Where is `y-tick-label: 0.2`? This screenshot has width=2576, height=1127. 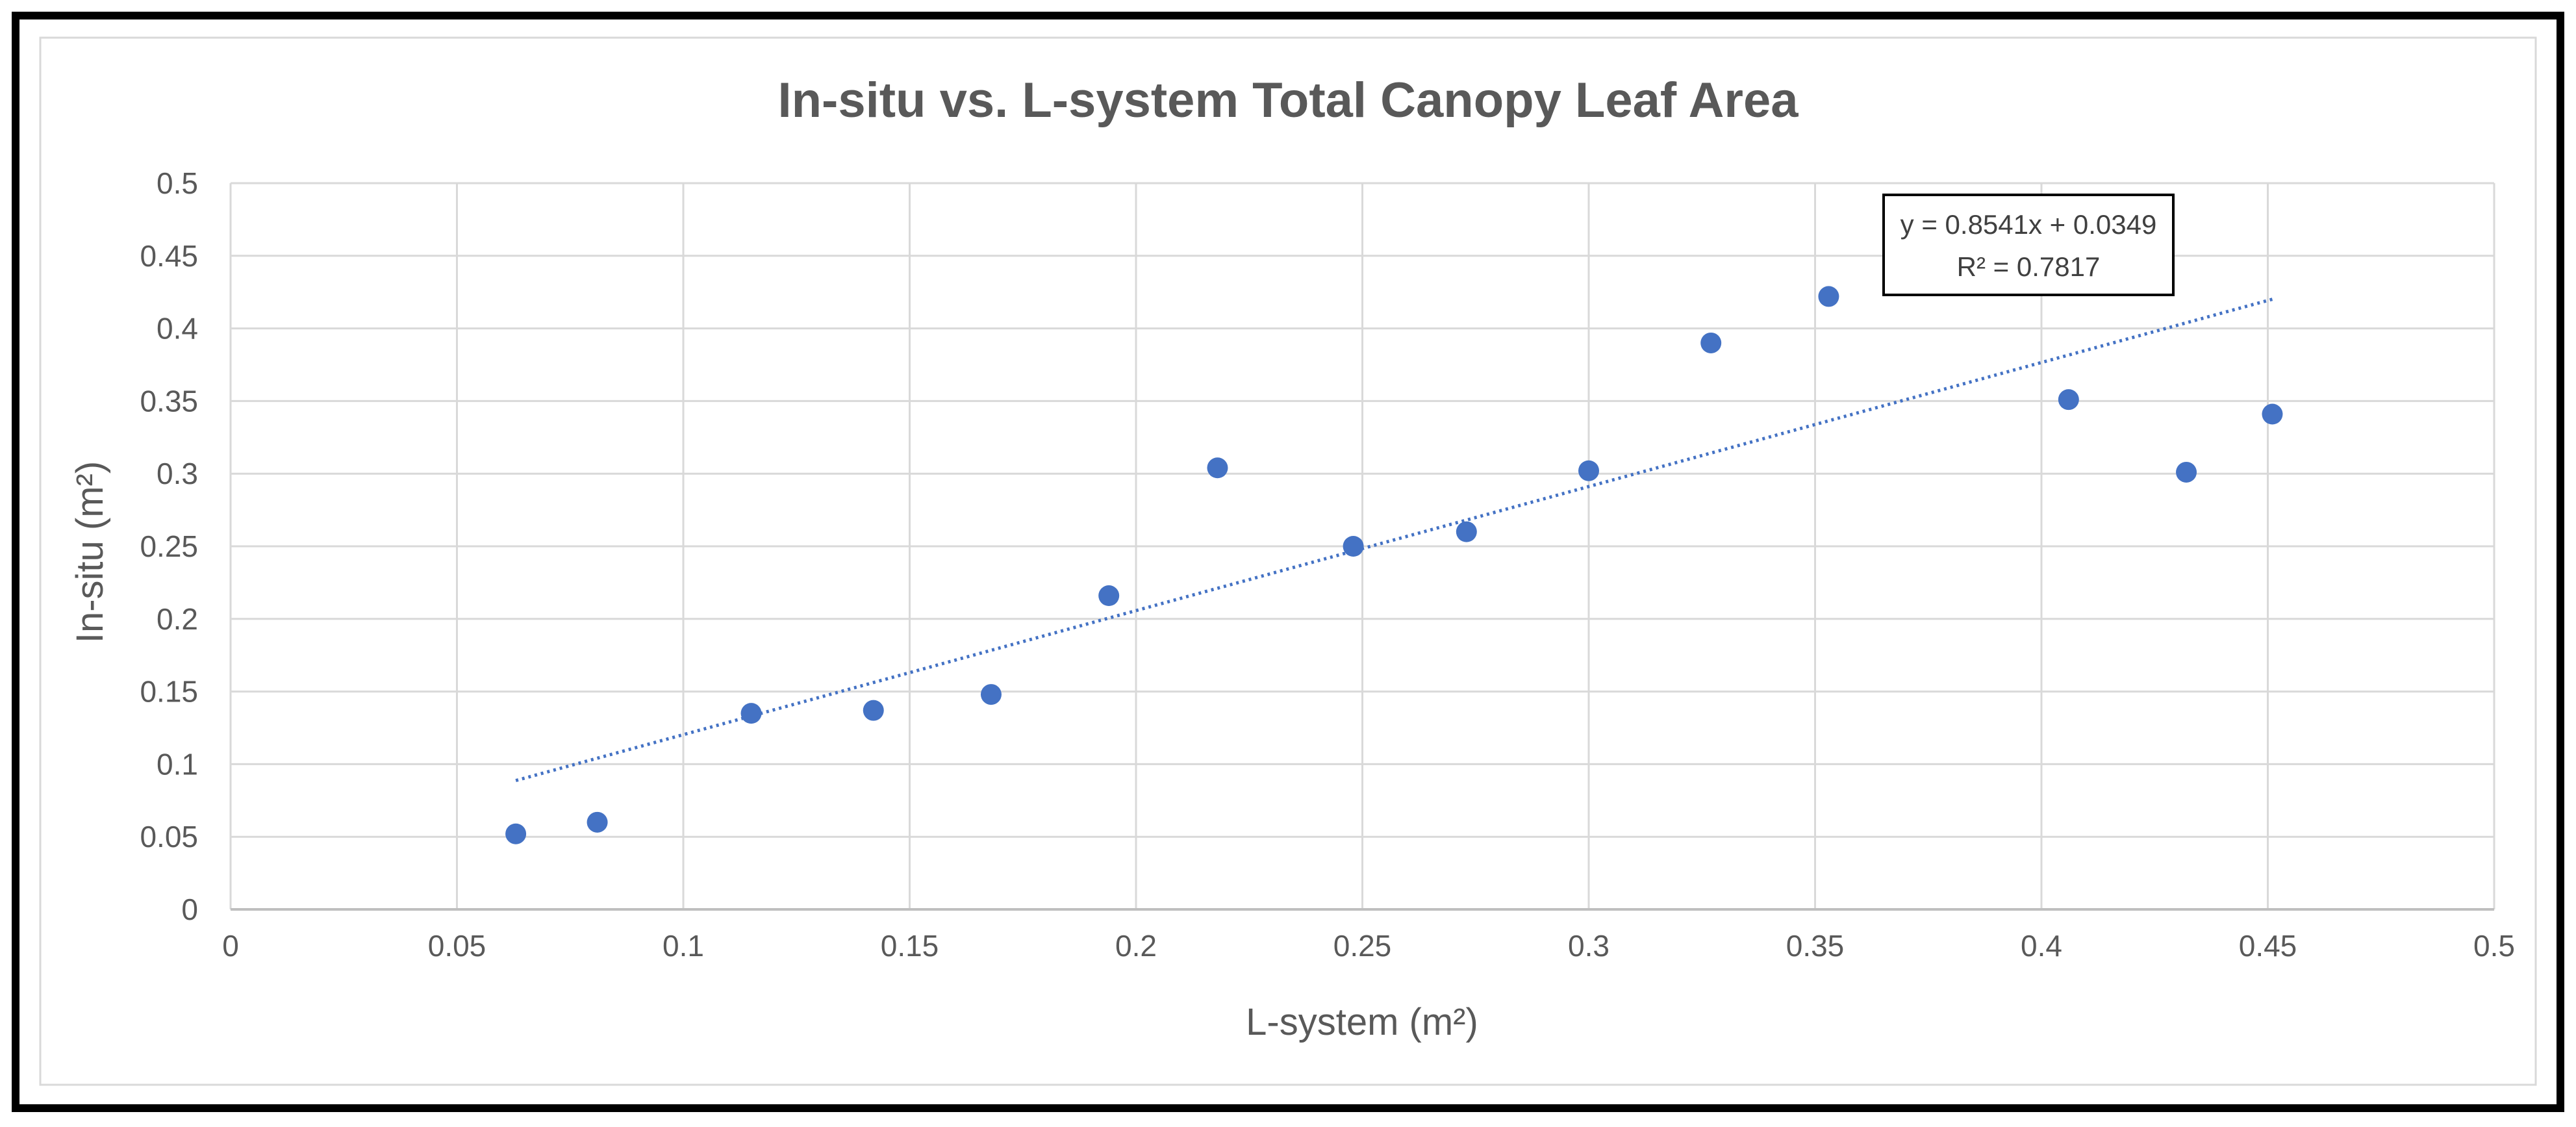
y-tick-label: 0.2 is located at coordinates (177, 619).